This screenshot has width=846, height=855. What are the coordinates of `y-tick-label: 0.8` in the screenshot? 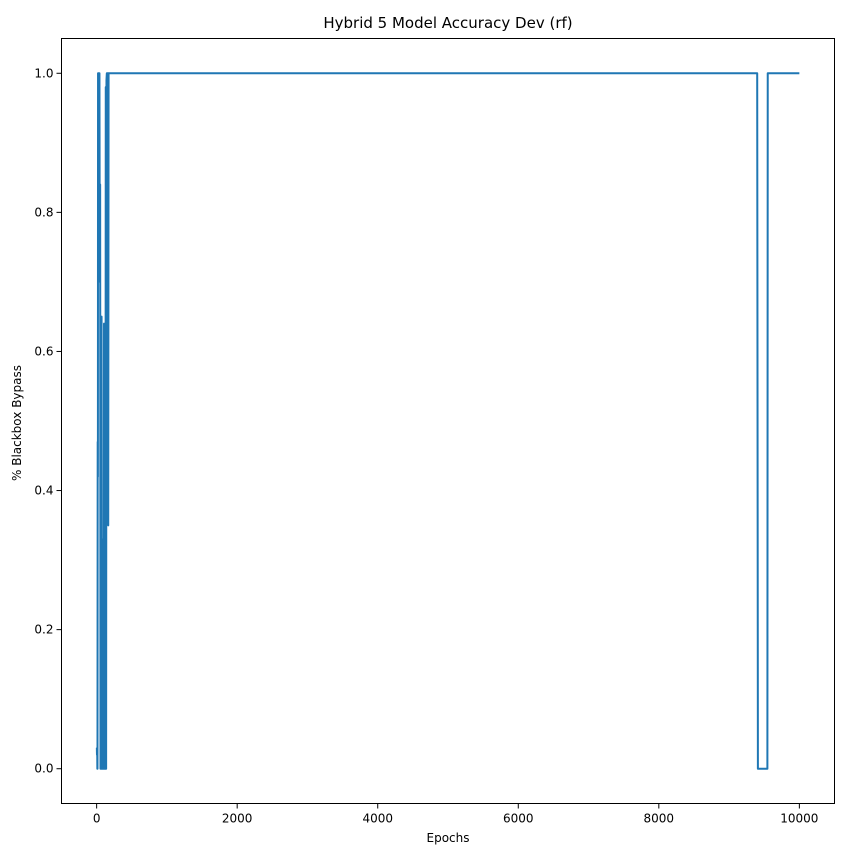 It's located at (43, 212).